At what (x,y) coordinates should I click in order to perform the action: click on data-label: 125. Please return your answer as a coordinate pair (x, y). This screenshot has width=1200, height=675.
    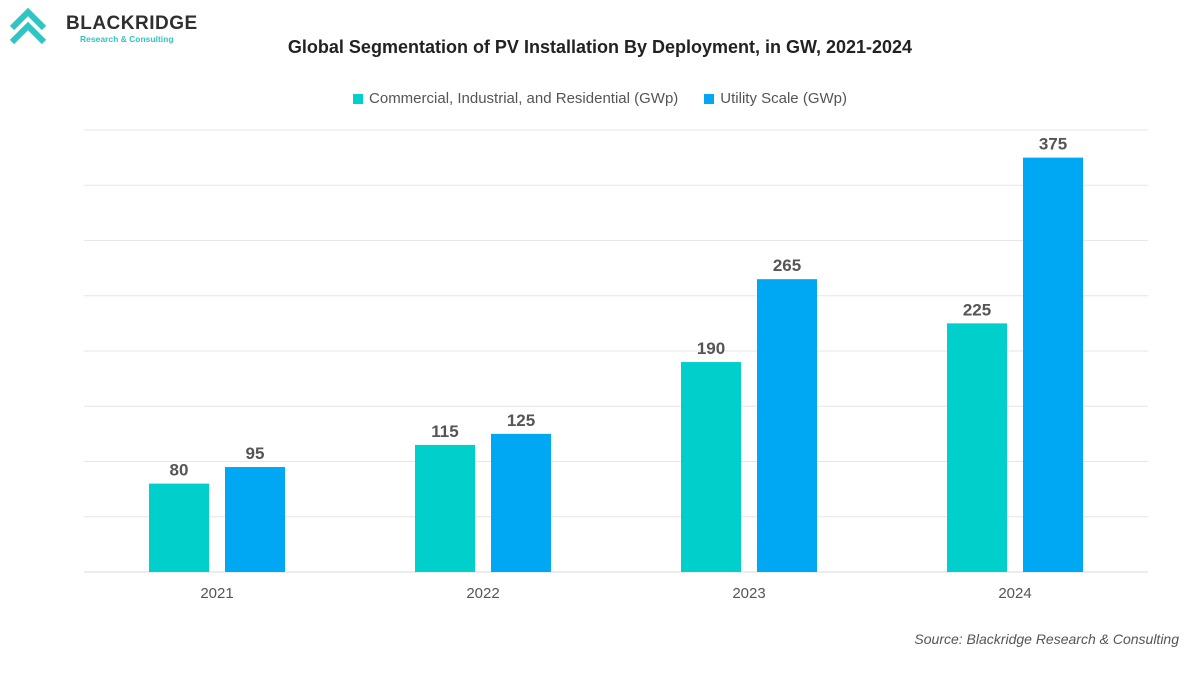
    Looking at the image, I should click on (521, 420).